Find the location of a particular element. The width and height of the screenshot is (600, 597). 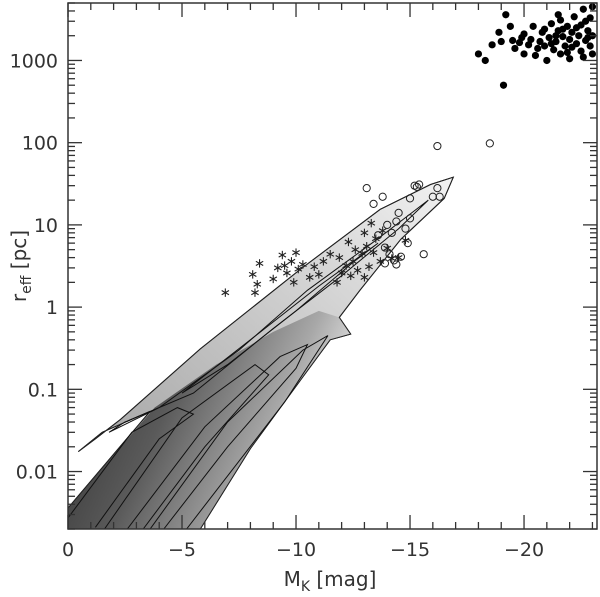

y-tick-label: 1000 is located at coordinates (34, 61).